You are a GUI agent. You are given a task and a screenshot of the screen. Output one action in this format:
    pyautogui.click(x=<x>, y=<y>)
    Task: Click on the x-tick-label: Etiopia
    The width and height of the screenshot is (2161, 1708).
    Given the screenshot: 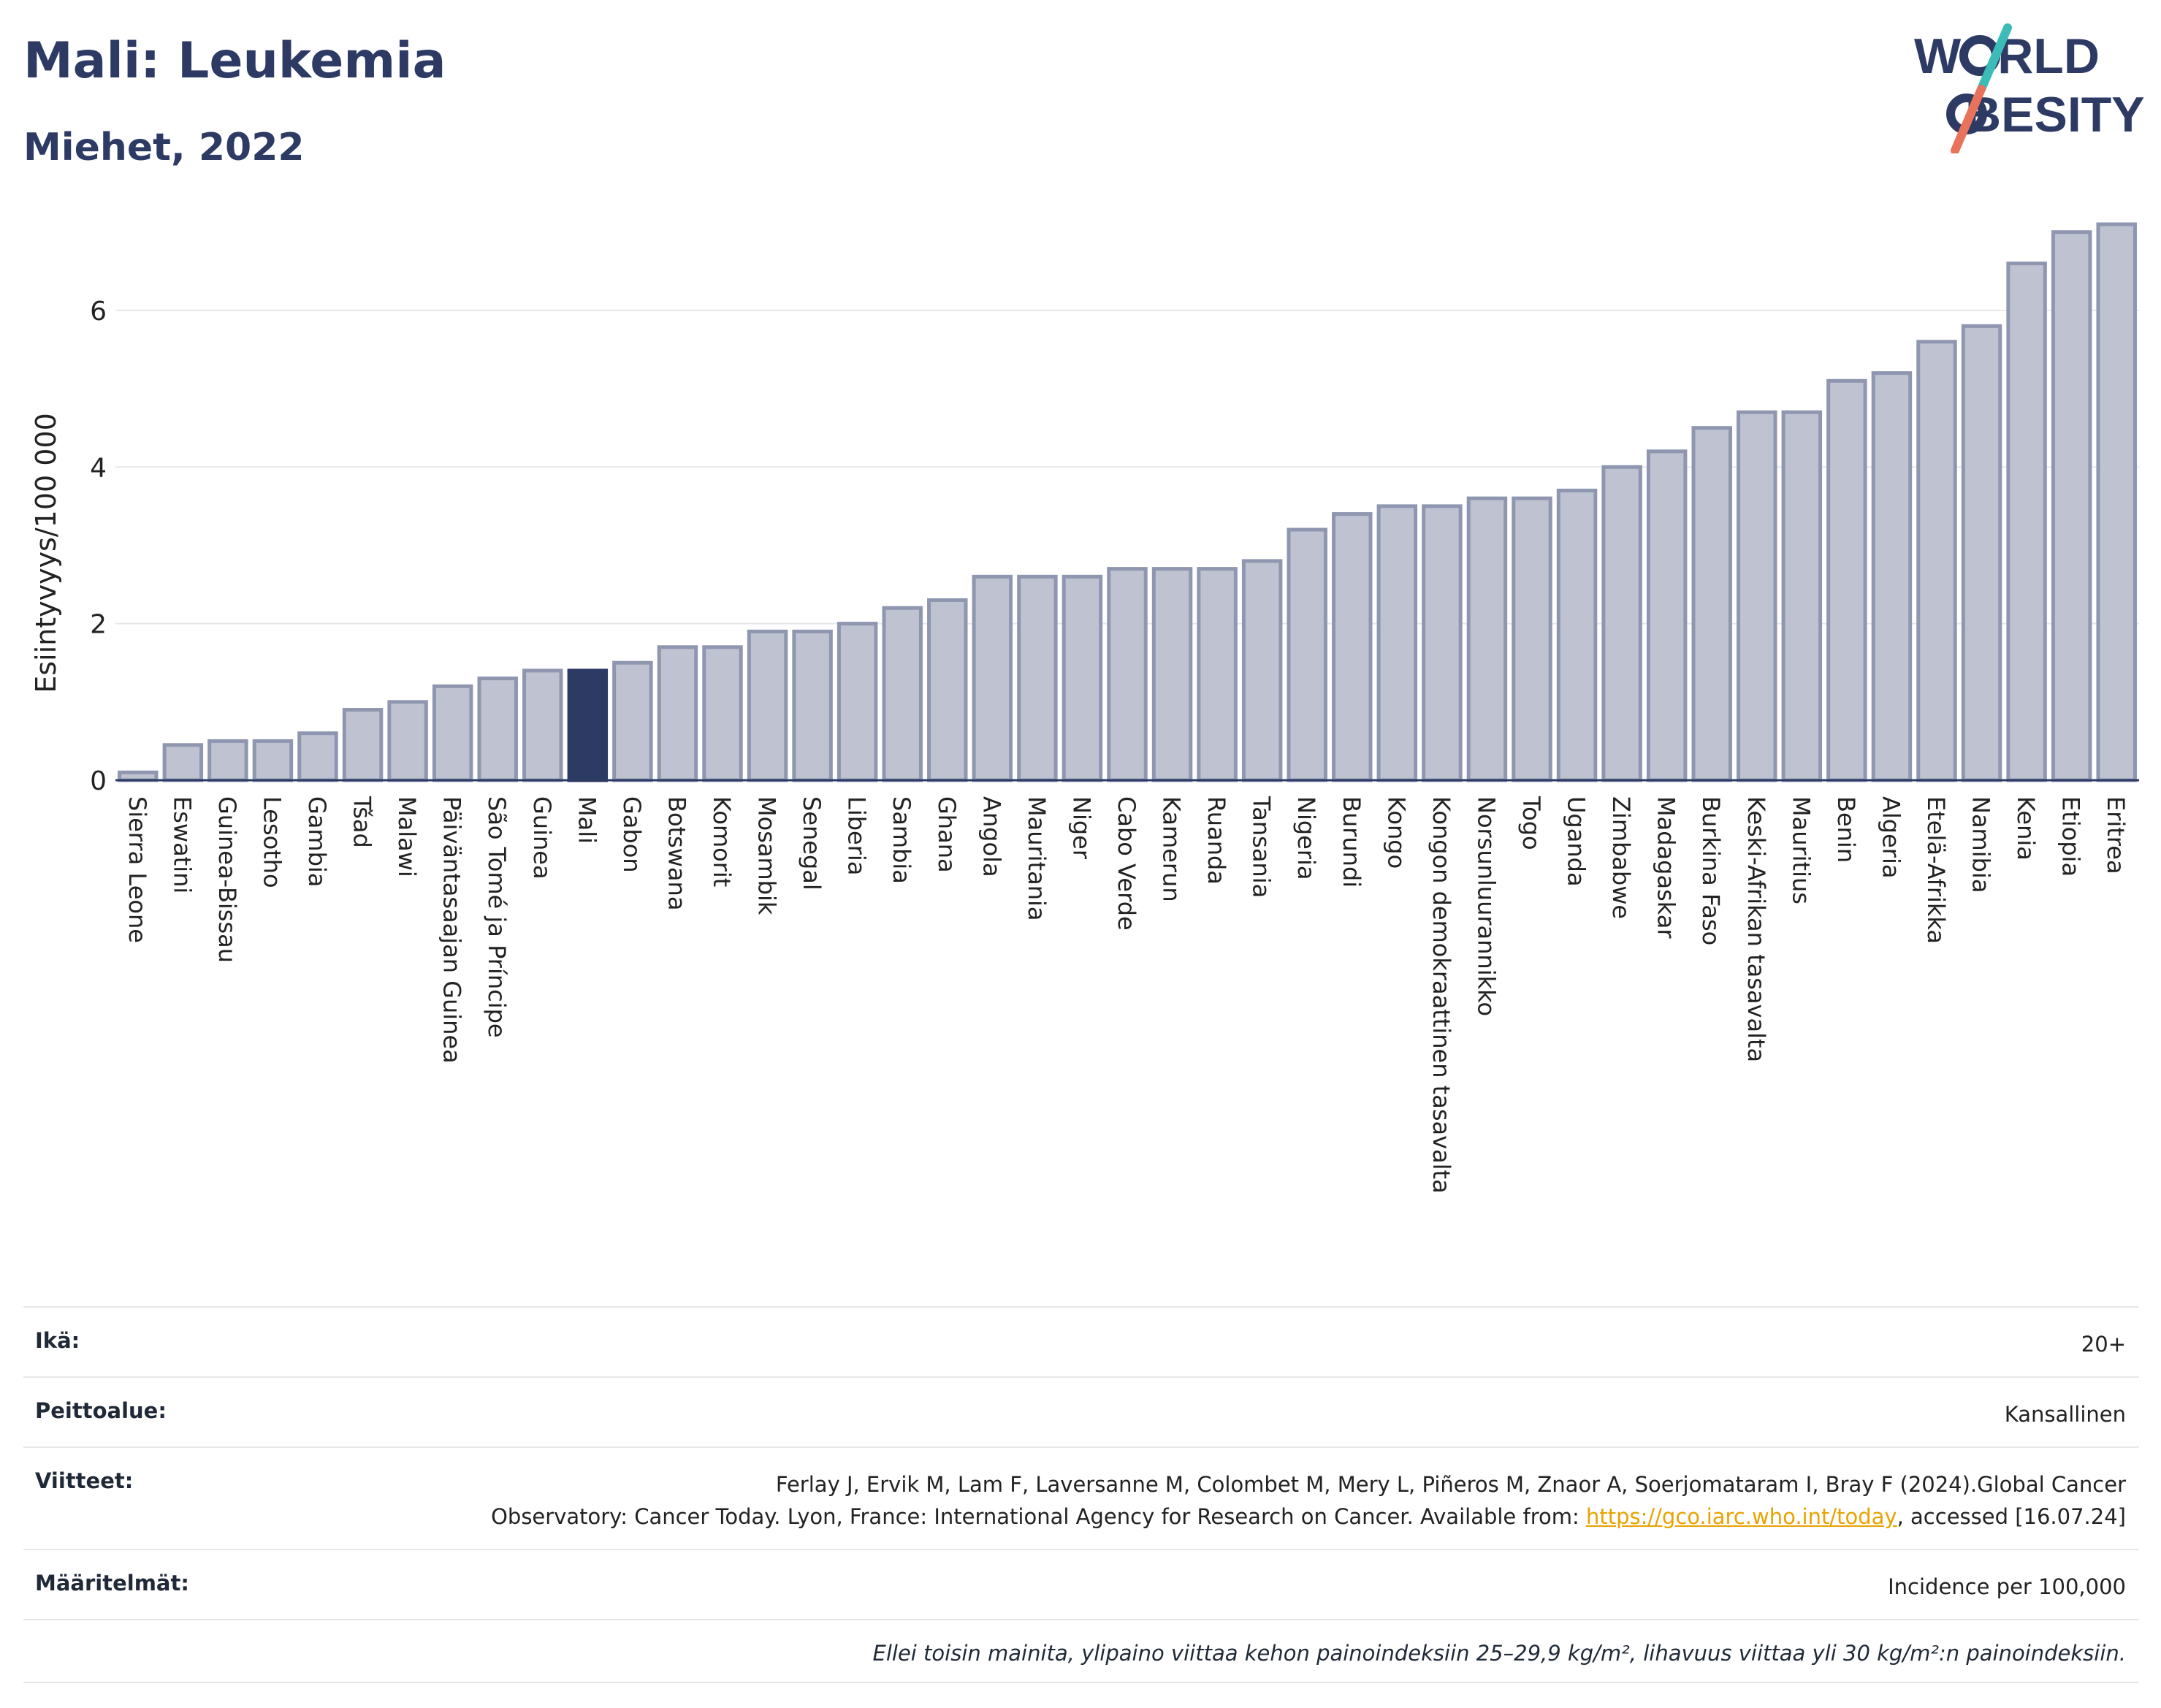 What is the action you would take?
    pyautogui.click(x=2071, y=837)
    